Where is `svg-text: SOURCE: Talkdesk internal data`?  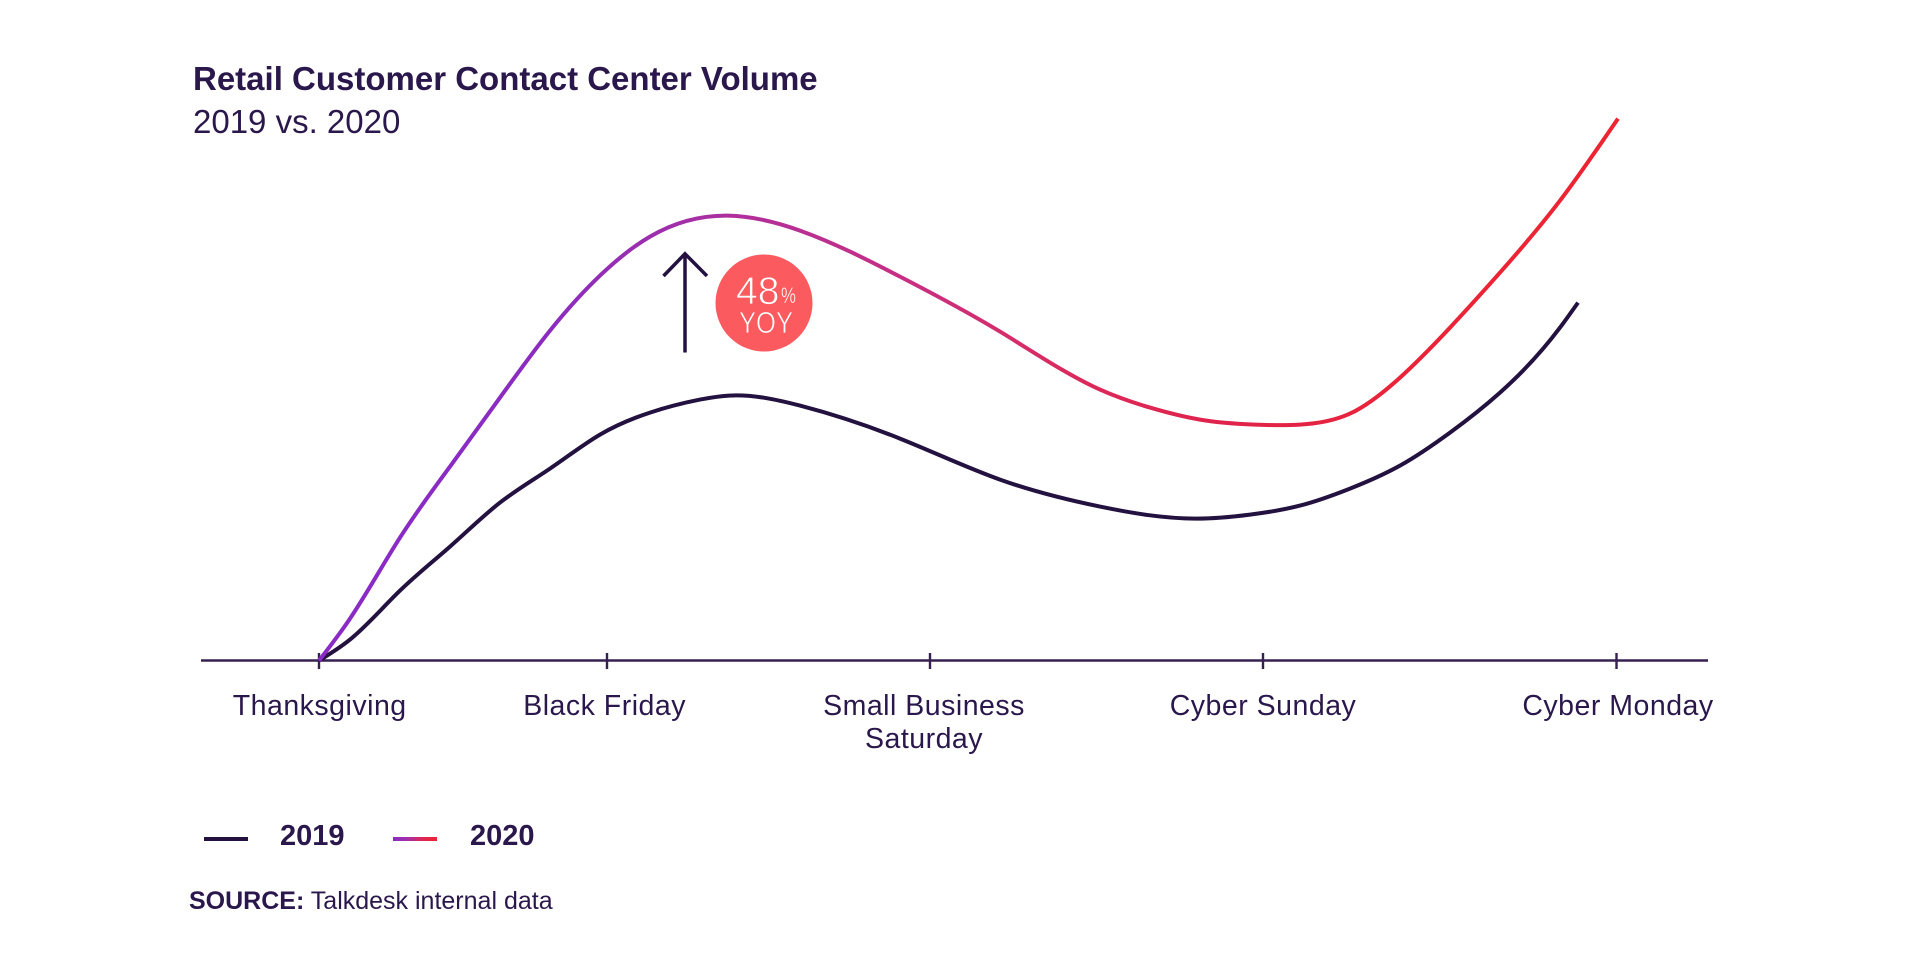
svg-text: SOURCE: Talkdesk internal data is located at coordinates (371, 901).